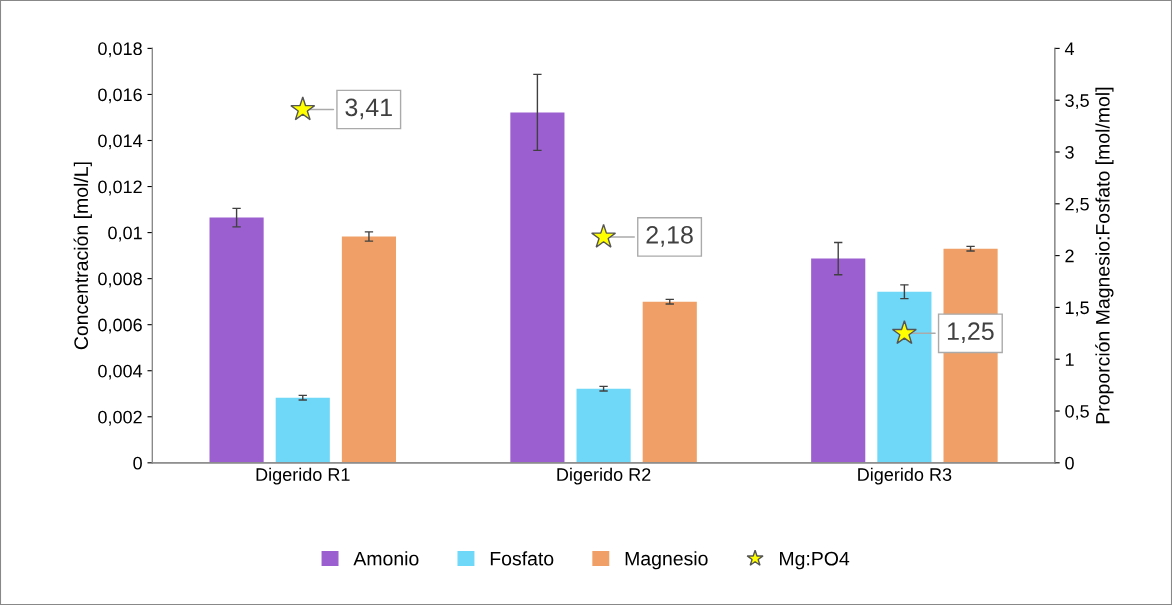  What do you see at coordinates (368, 109) in the screenshot?
I see `data-label: 3,41` at bounding box center [368, 109].